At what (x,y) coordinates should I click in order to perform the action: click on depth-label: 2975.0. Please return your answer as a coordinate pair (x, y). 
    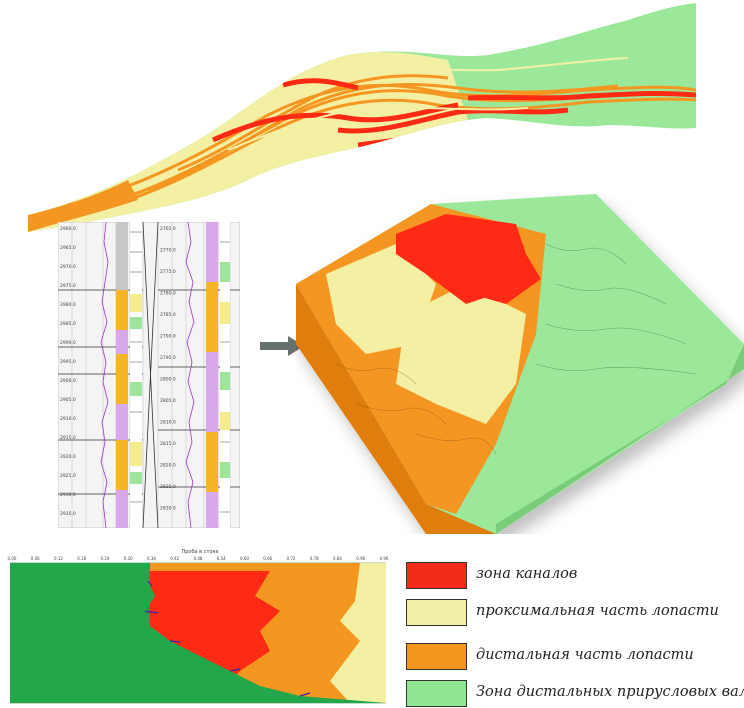
    Looking at the image, I should click on (68, 286).